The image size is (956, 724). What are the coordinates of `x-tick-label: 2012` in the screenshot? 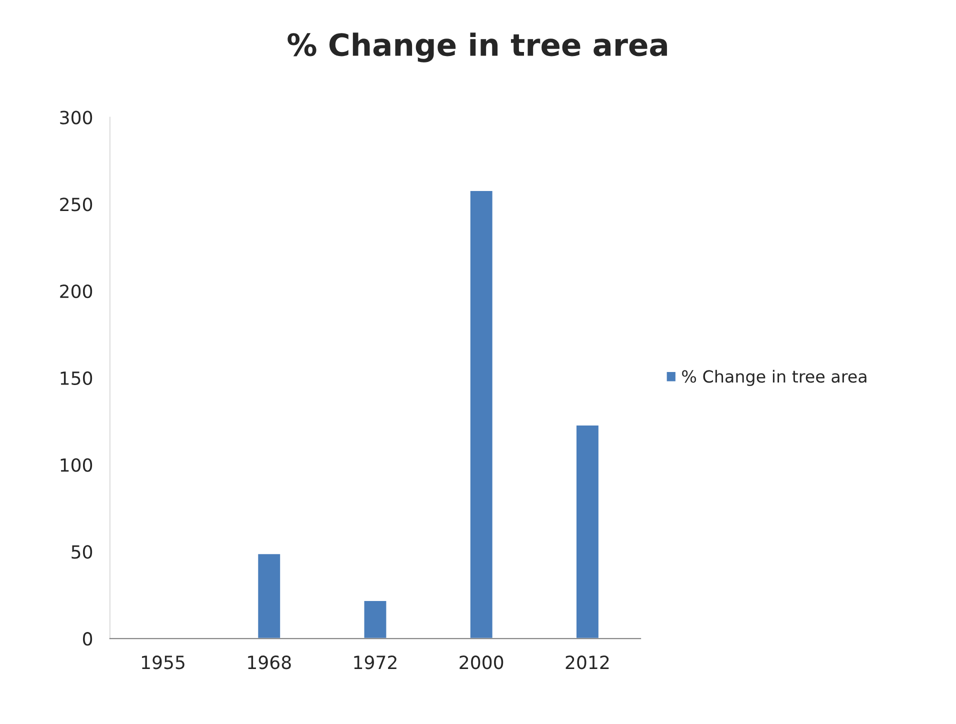 It's located at (587, 663).